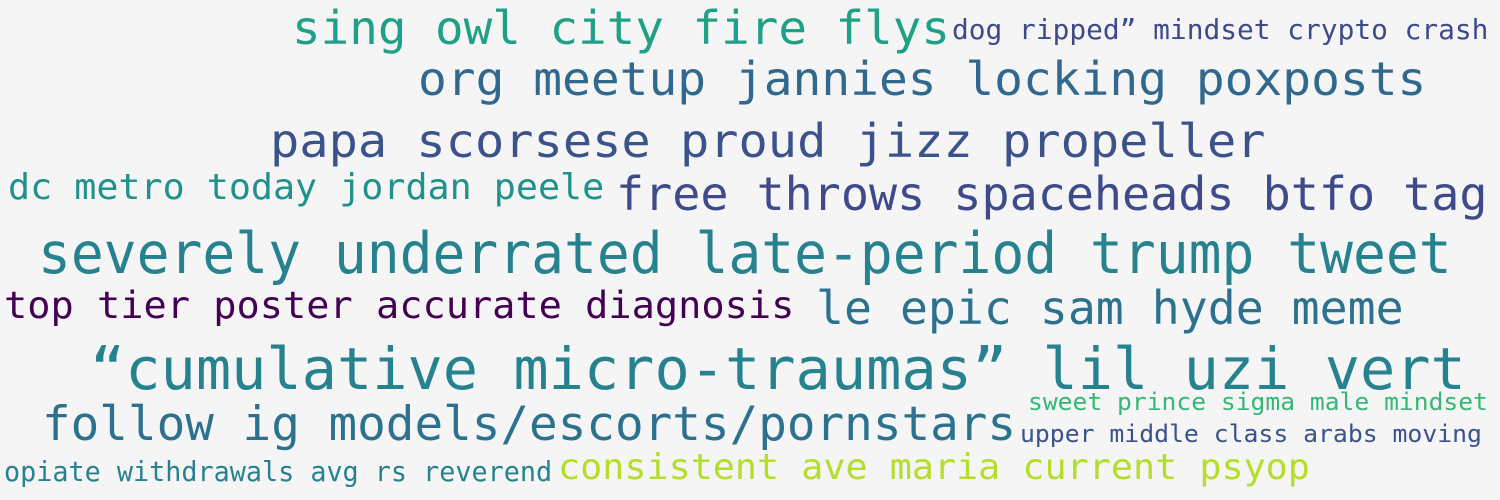 The width and height of the screenshot is (1500, 500). Describe the element at coordinates (621, 28) in the screenshot. I see `phrase-sing-owl-city: sing owl city fire flys` at that location.